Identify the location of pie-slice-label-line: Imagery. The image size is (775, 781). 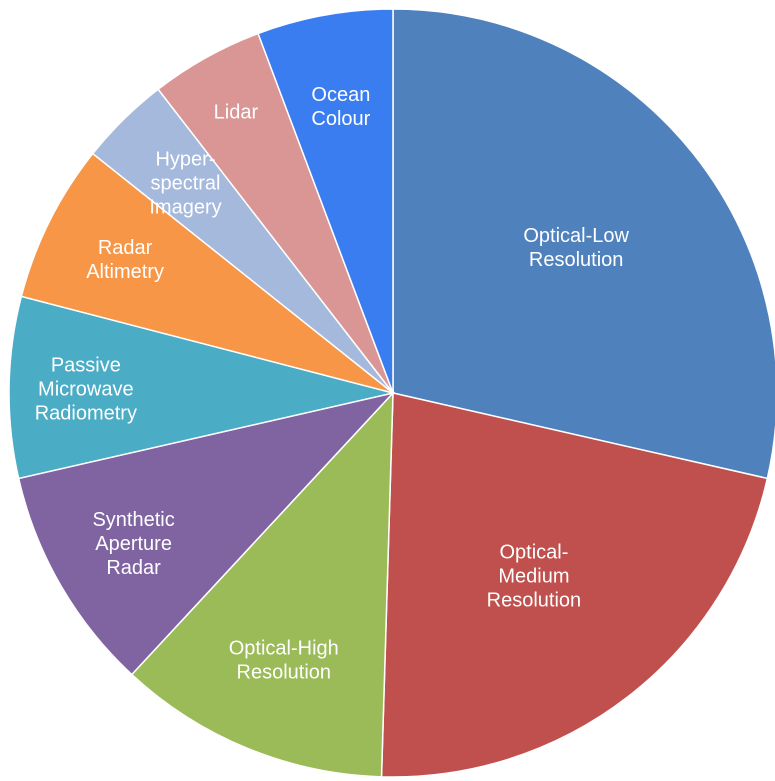
(185, 207).